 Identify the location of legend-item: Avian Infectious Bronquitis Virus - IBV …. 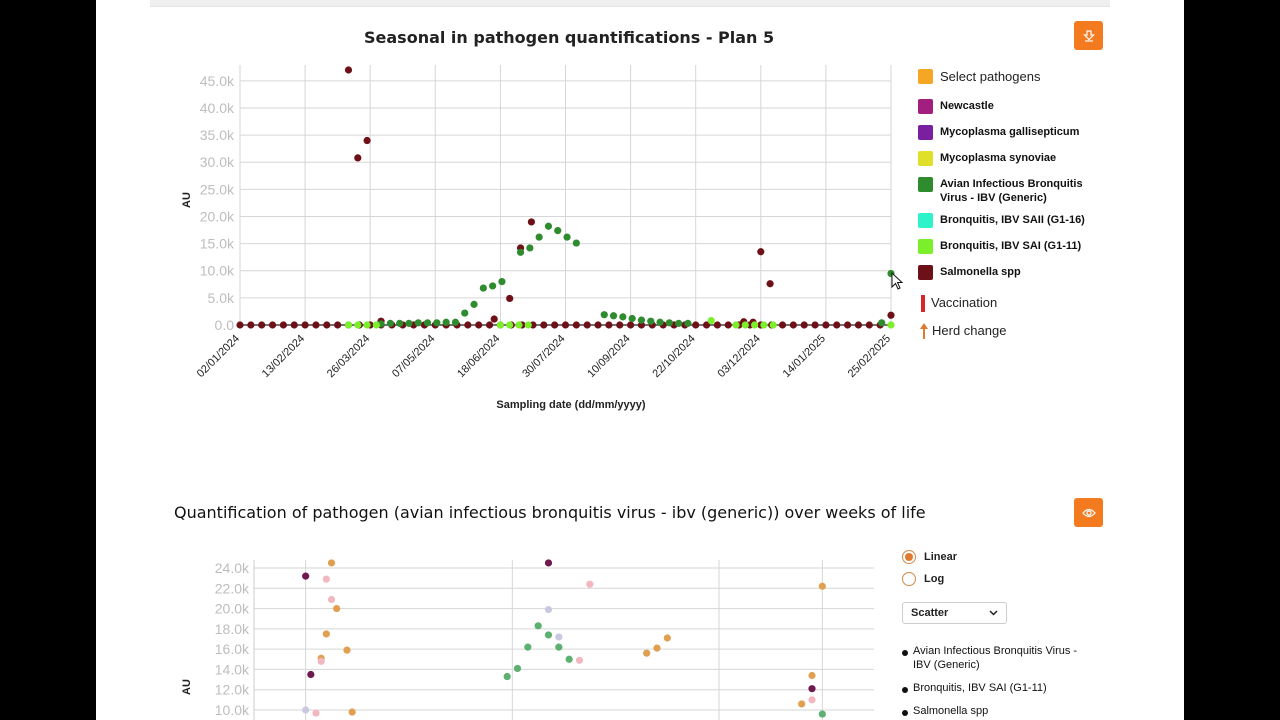
(1014, 191).